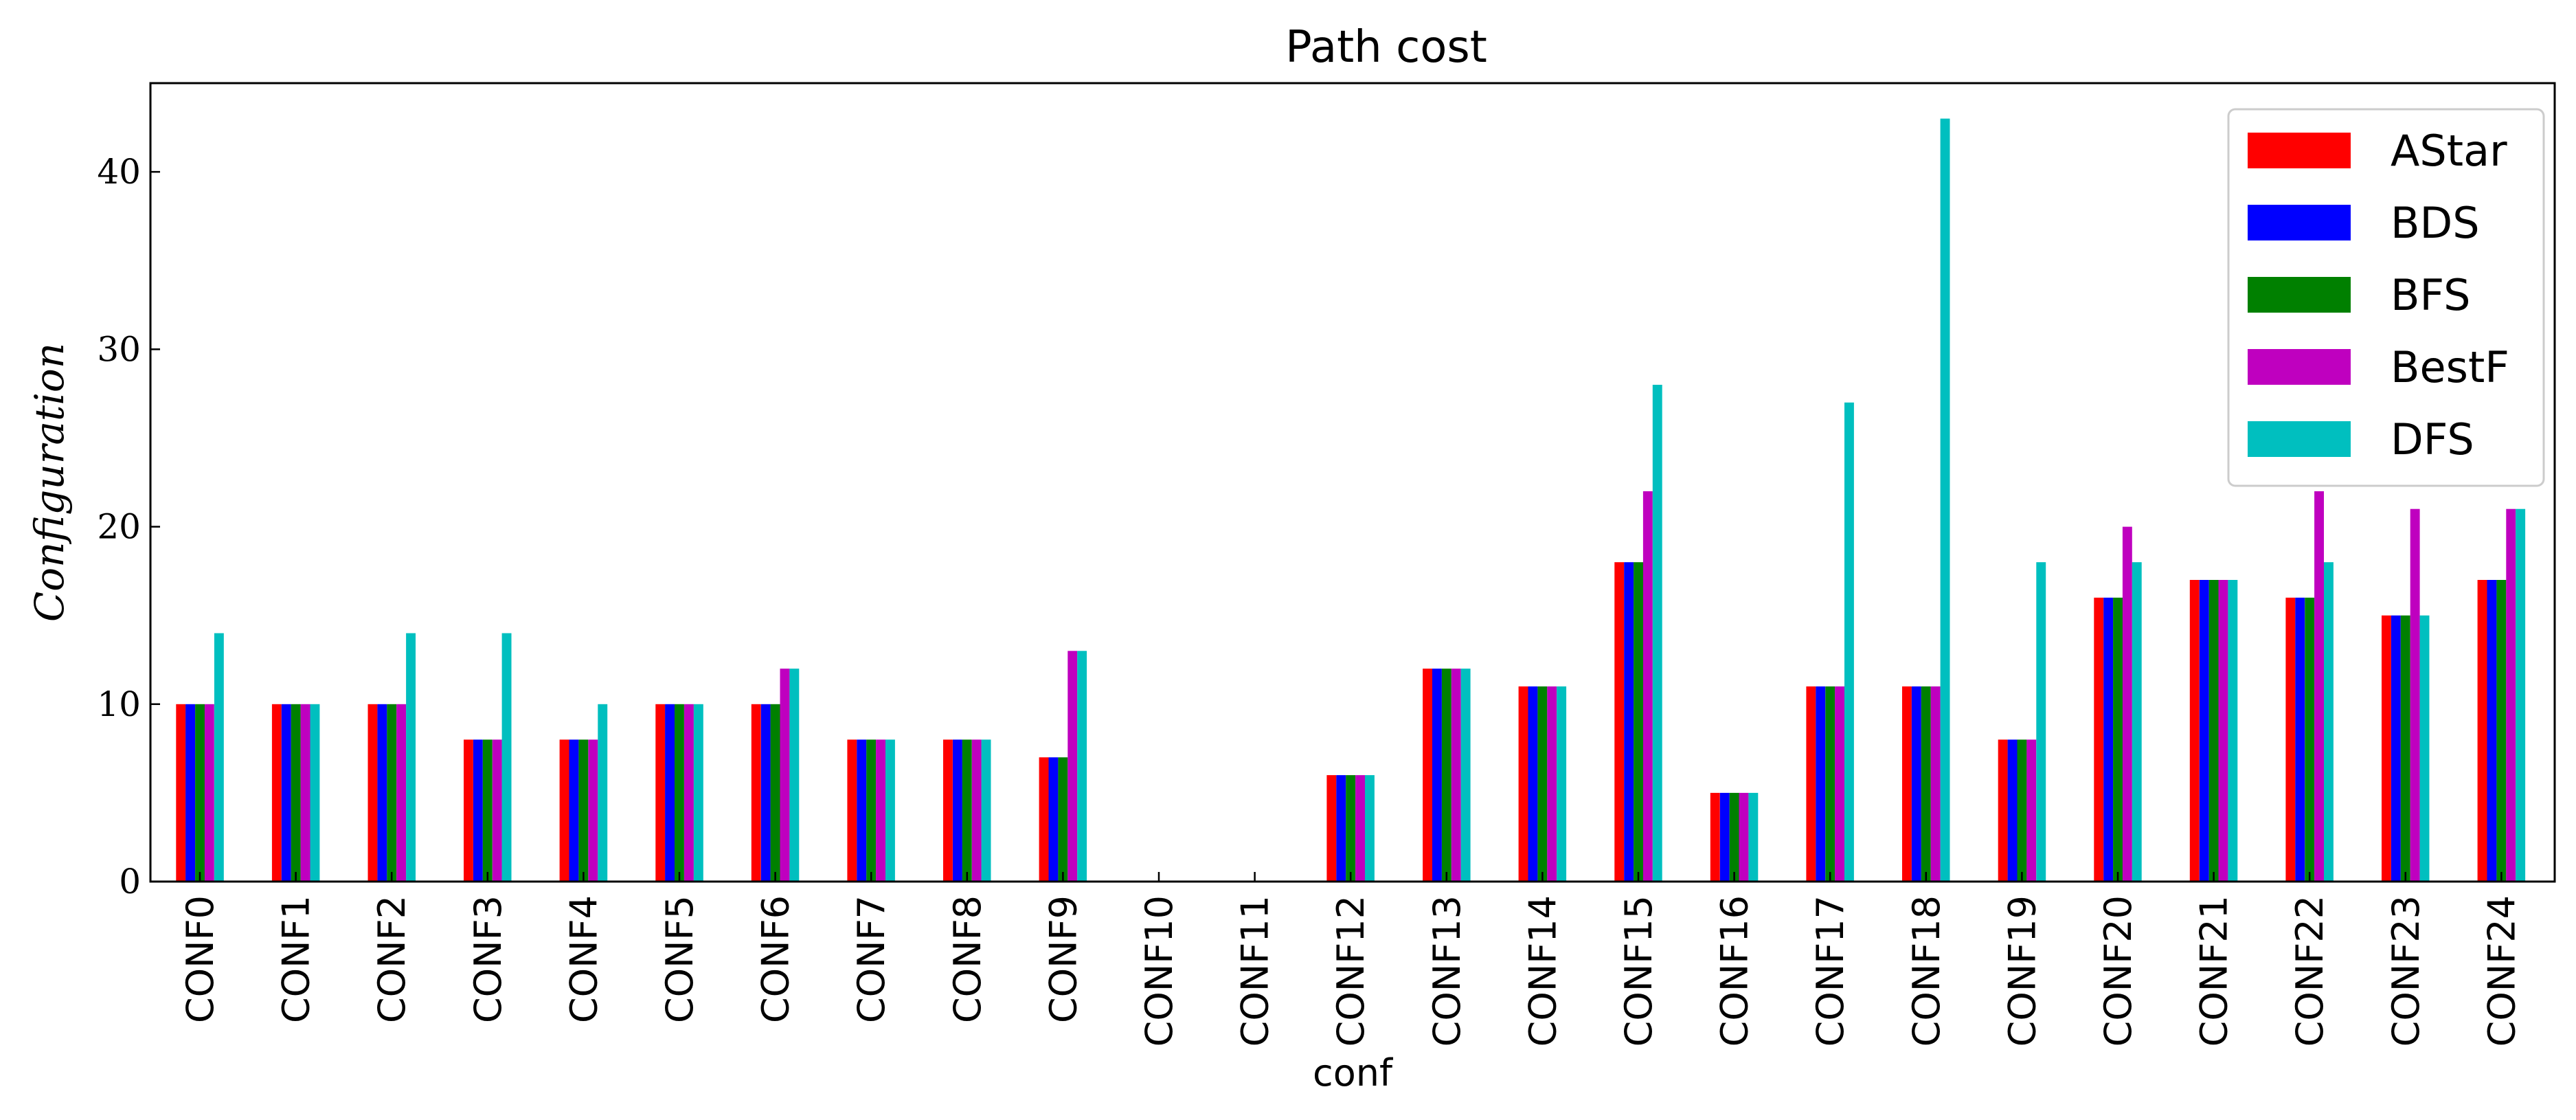 The image size is (2576, 1120). What do you see at coordinates (1063, 819) in the screenshot?
I see `bar-bfs-conf9` at bounding box center [1063, 819].